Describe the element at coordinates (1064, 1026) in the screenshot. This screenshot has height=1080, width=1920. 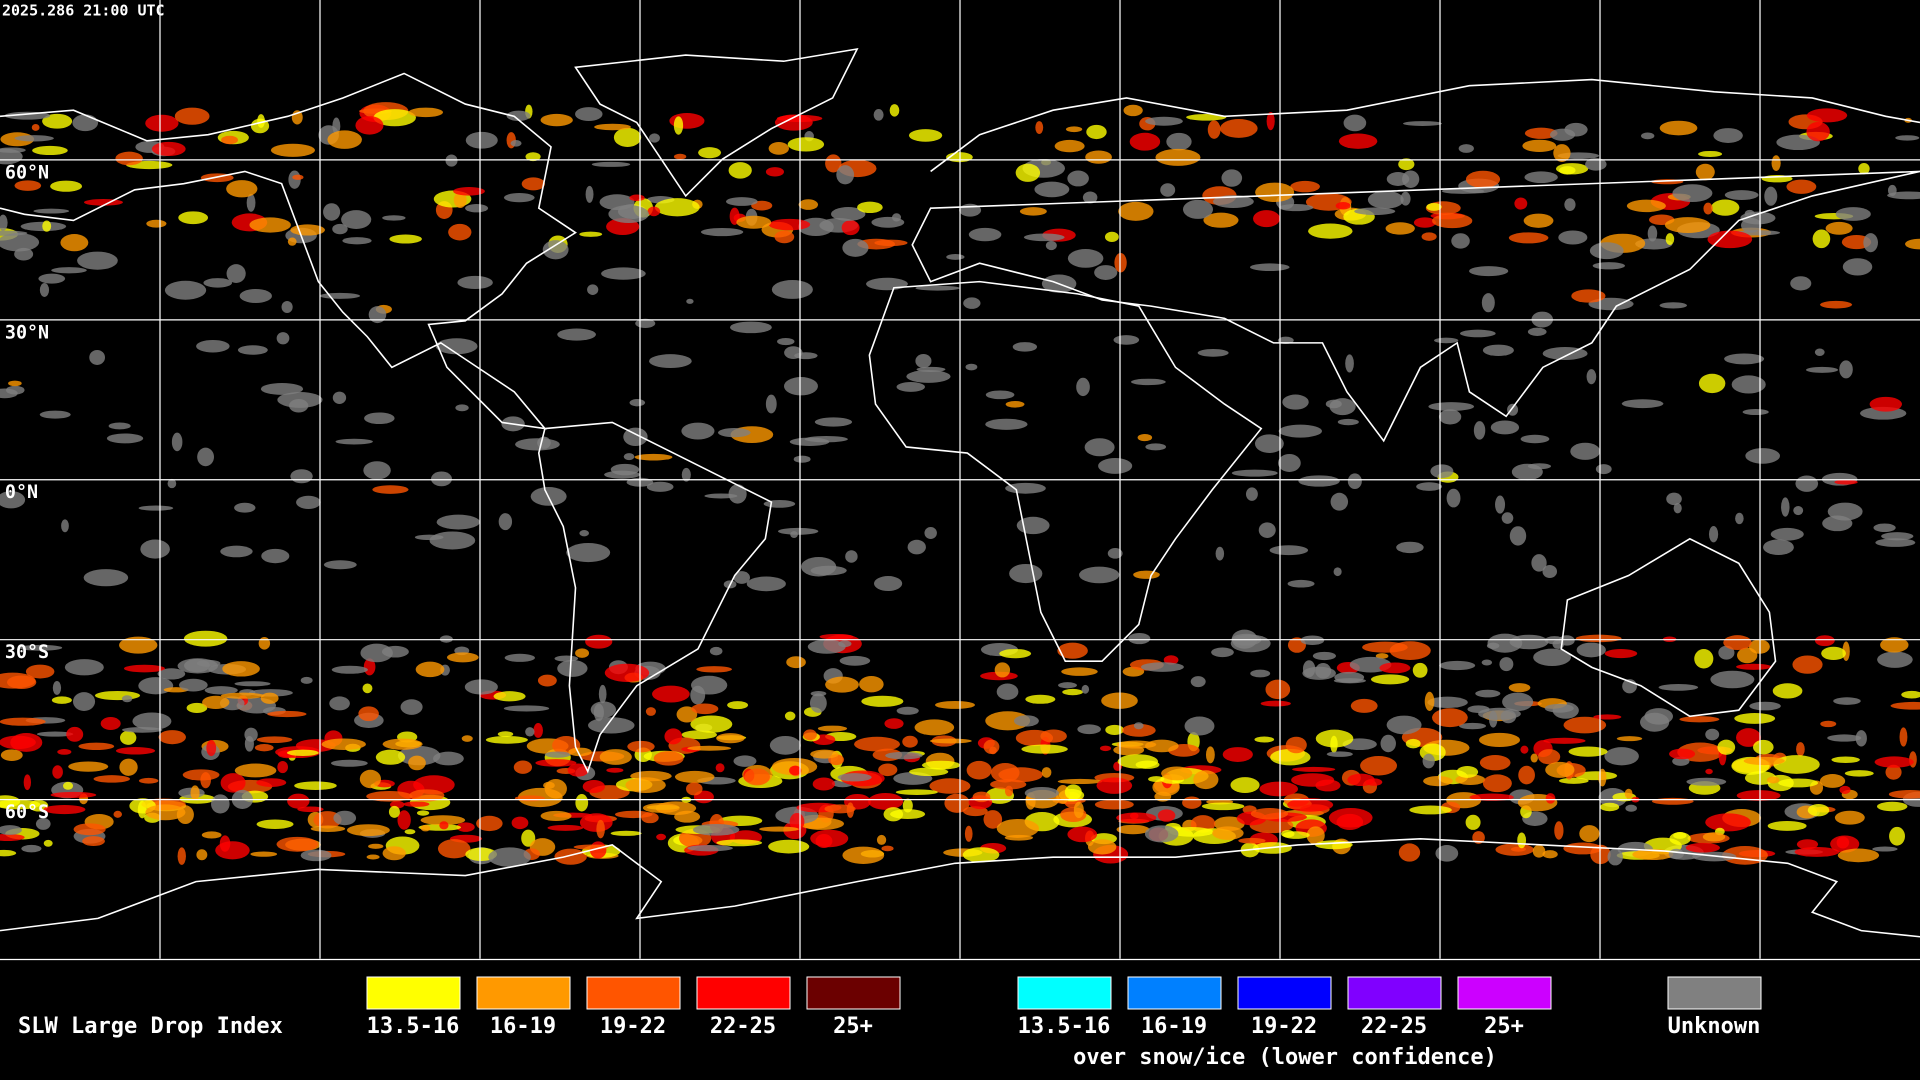
I see `legend-label: 13.5-16` at that location.